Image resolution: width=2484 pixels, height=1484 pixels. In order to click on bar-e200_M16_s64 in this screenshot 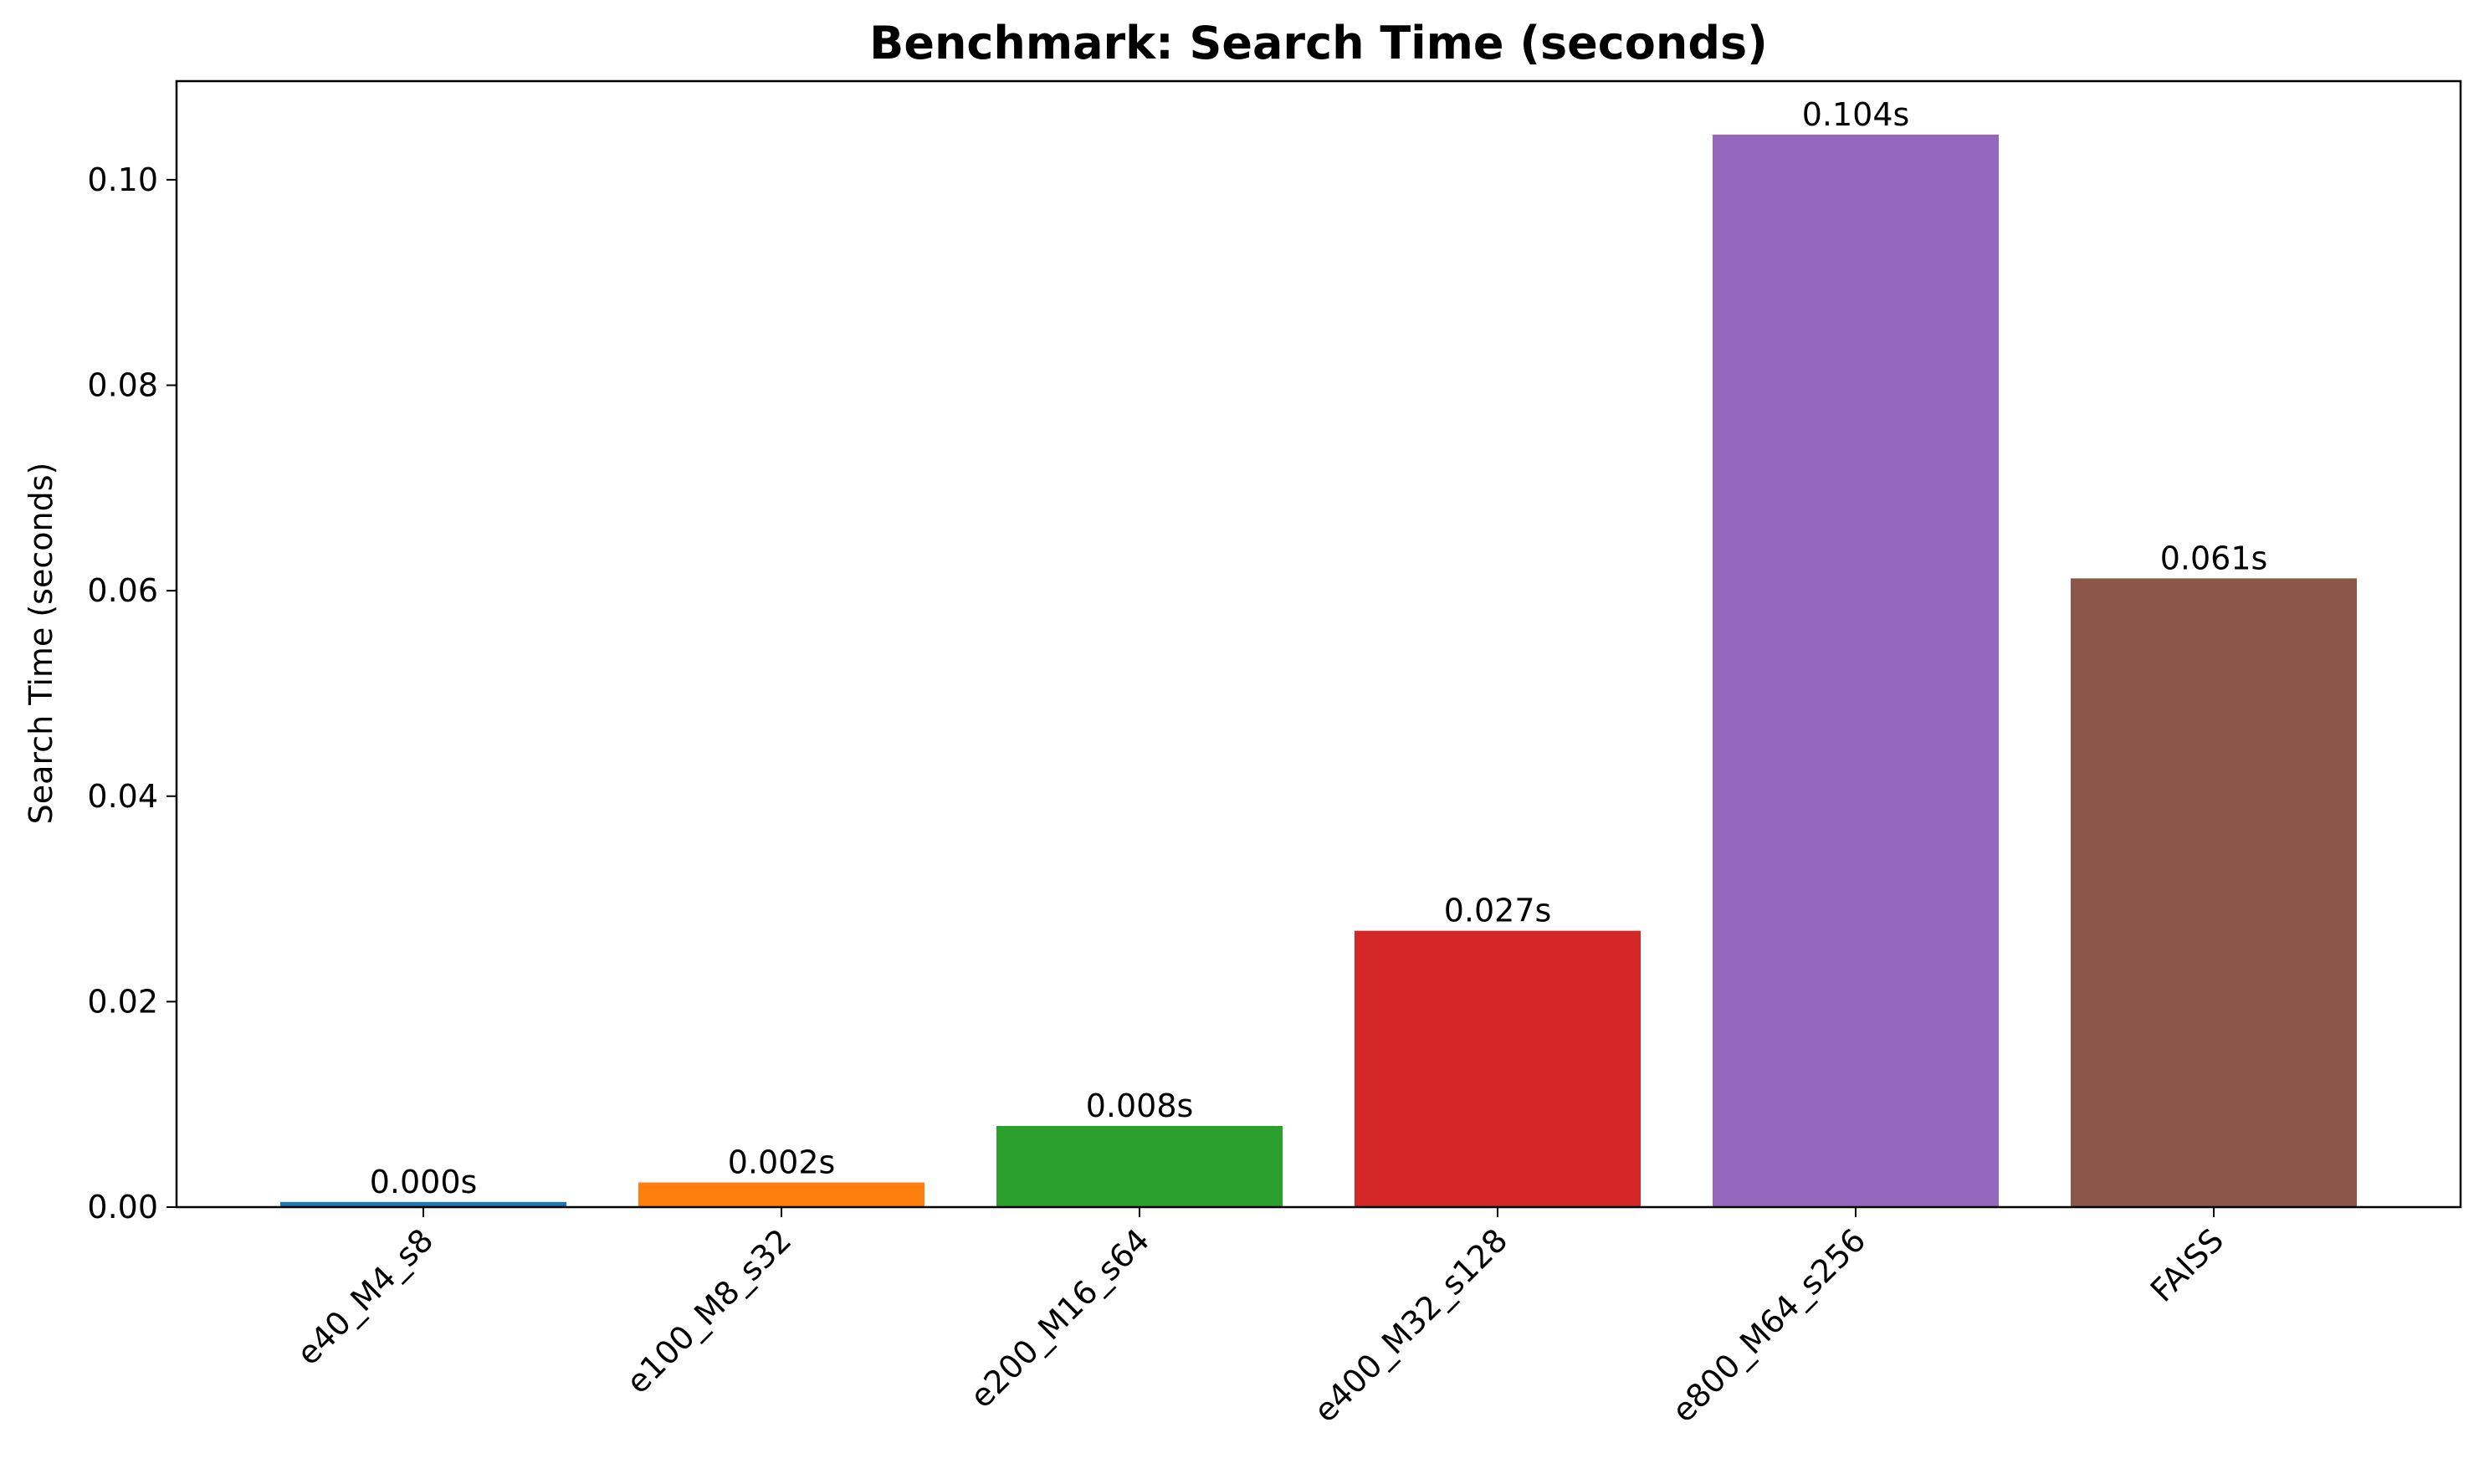, I will do `click(1139, 1166)`.